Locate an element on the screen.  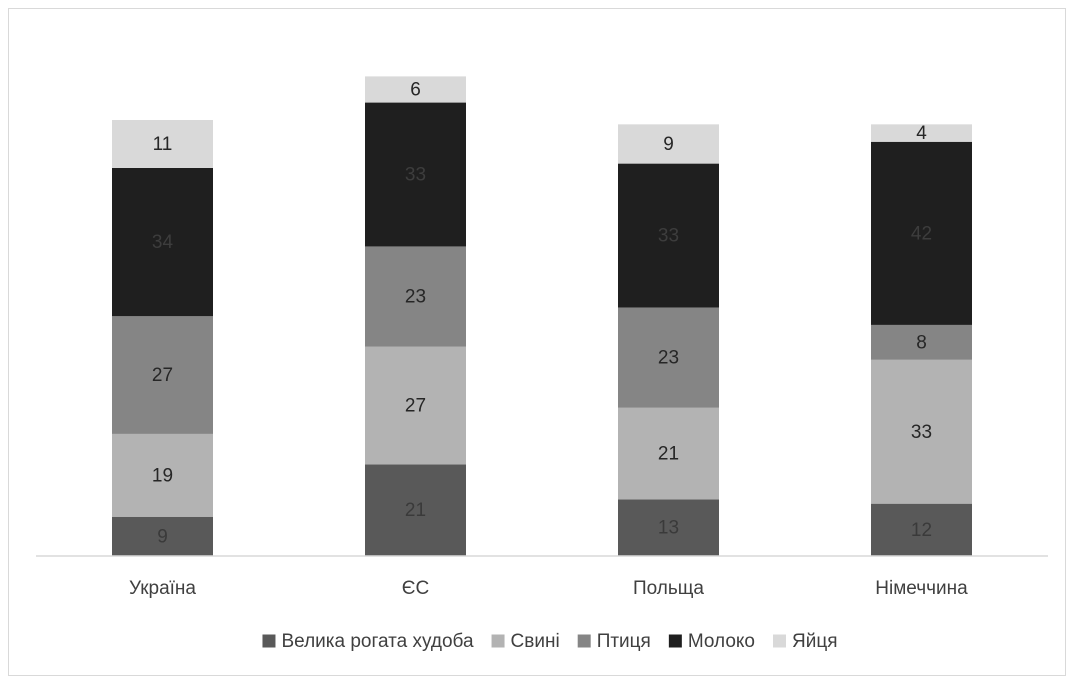
data-label-2-series-2: 23 is located at coordinates (668, 358).